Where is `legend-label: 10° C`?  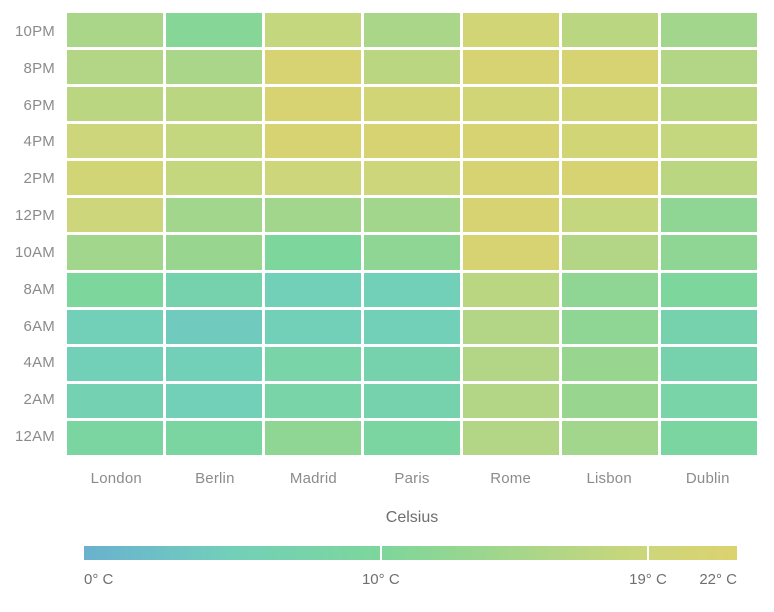
legend-label: 10° C is located at coordinates (380, 579).